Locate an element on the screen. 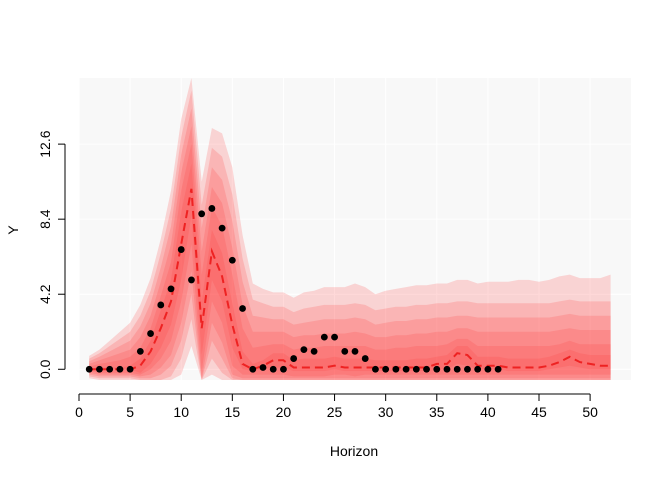 The height and width of the screenshot is (480, 672). x-tick-label: 45 is located at coordinates (539, 412).